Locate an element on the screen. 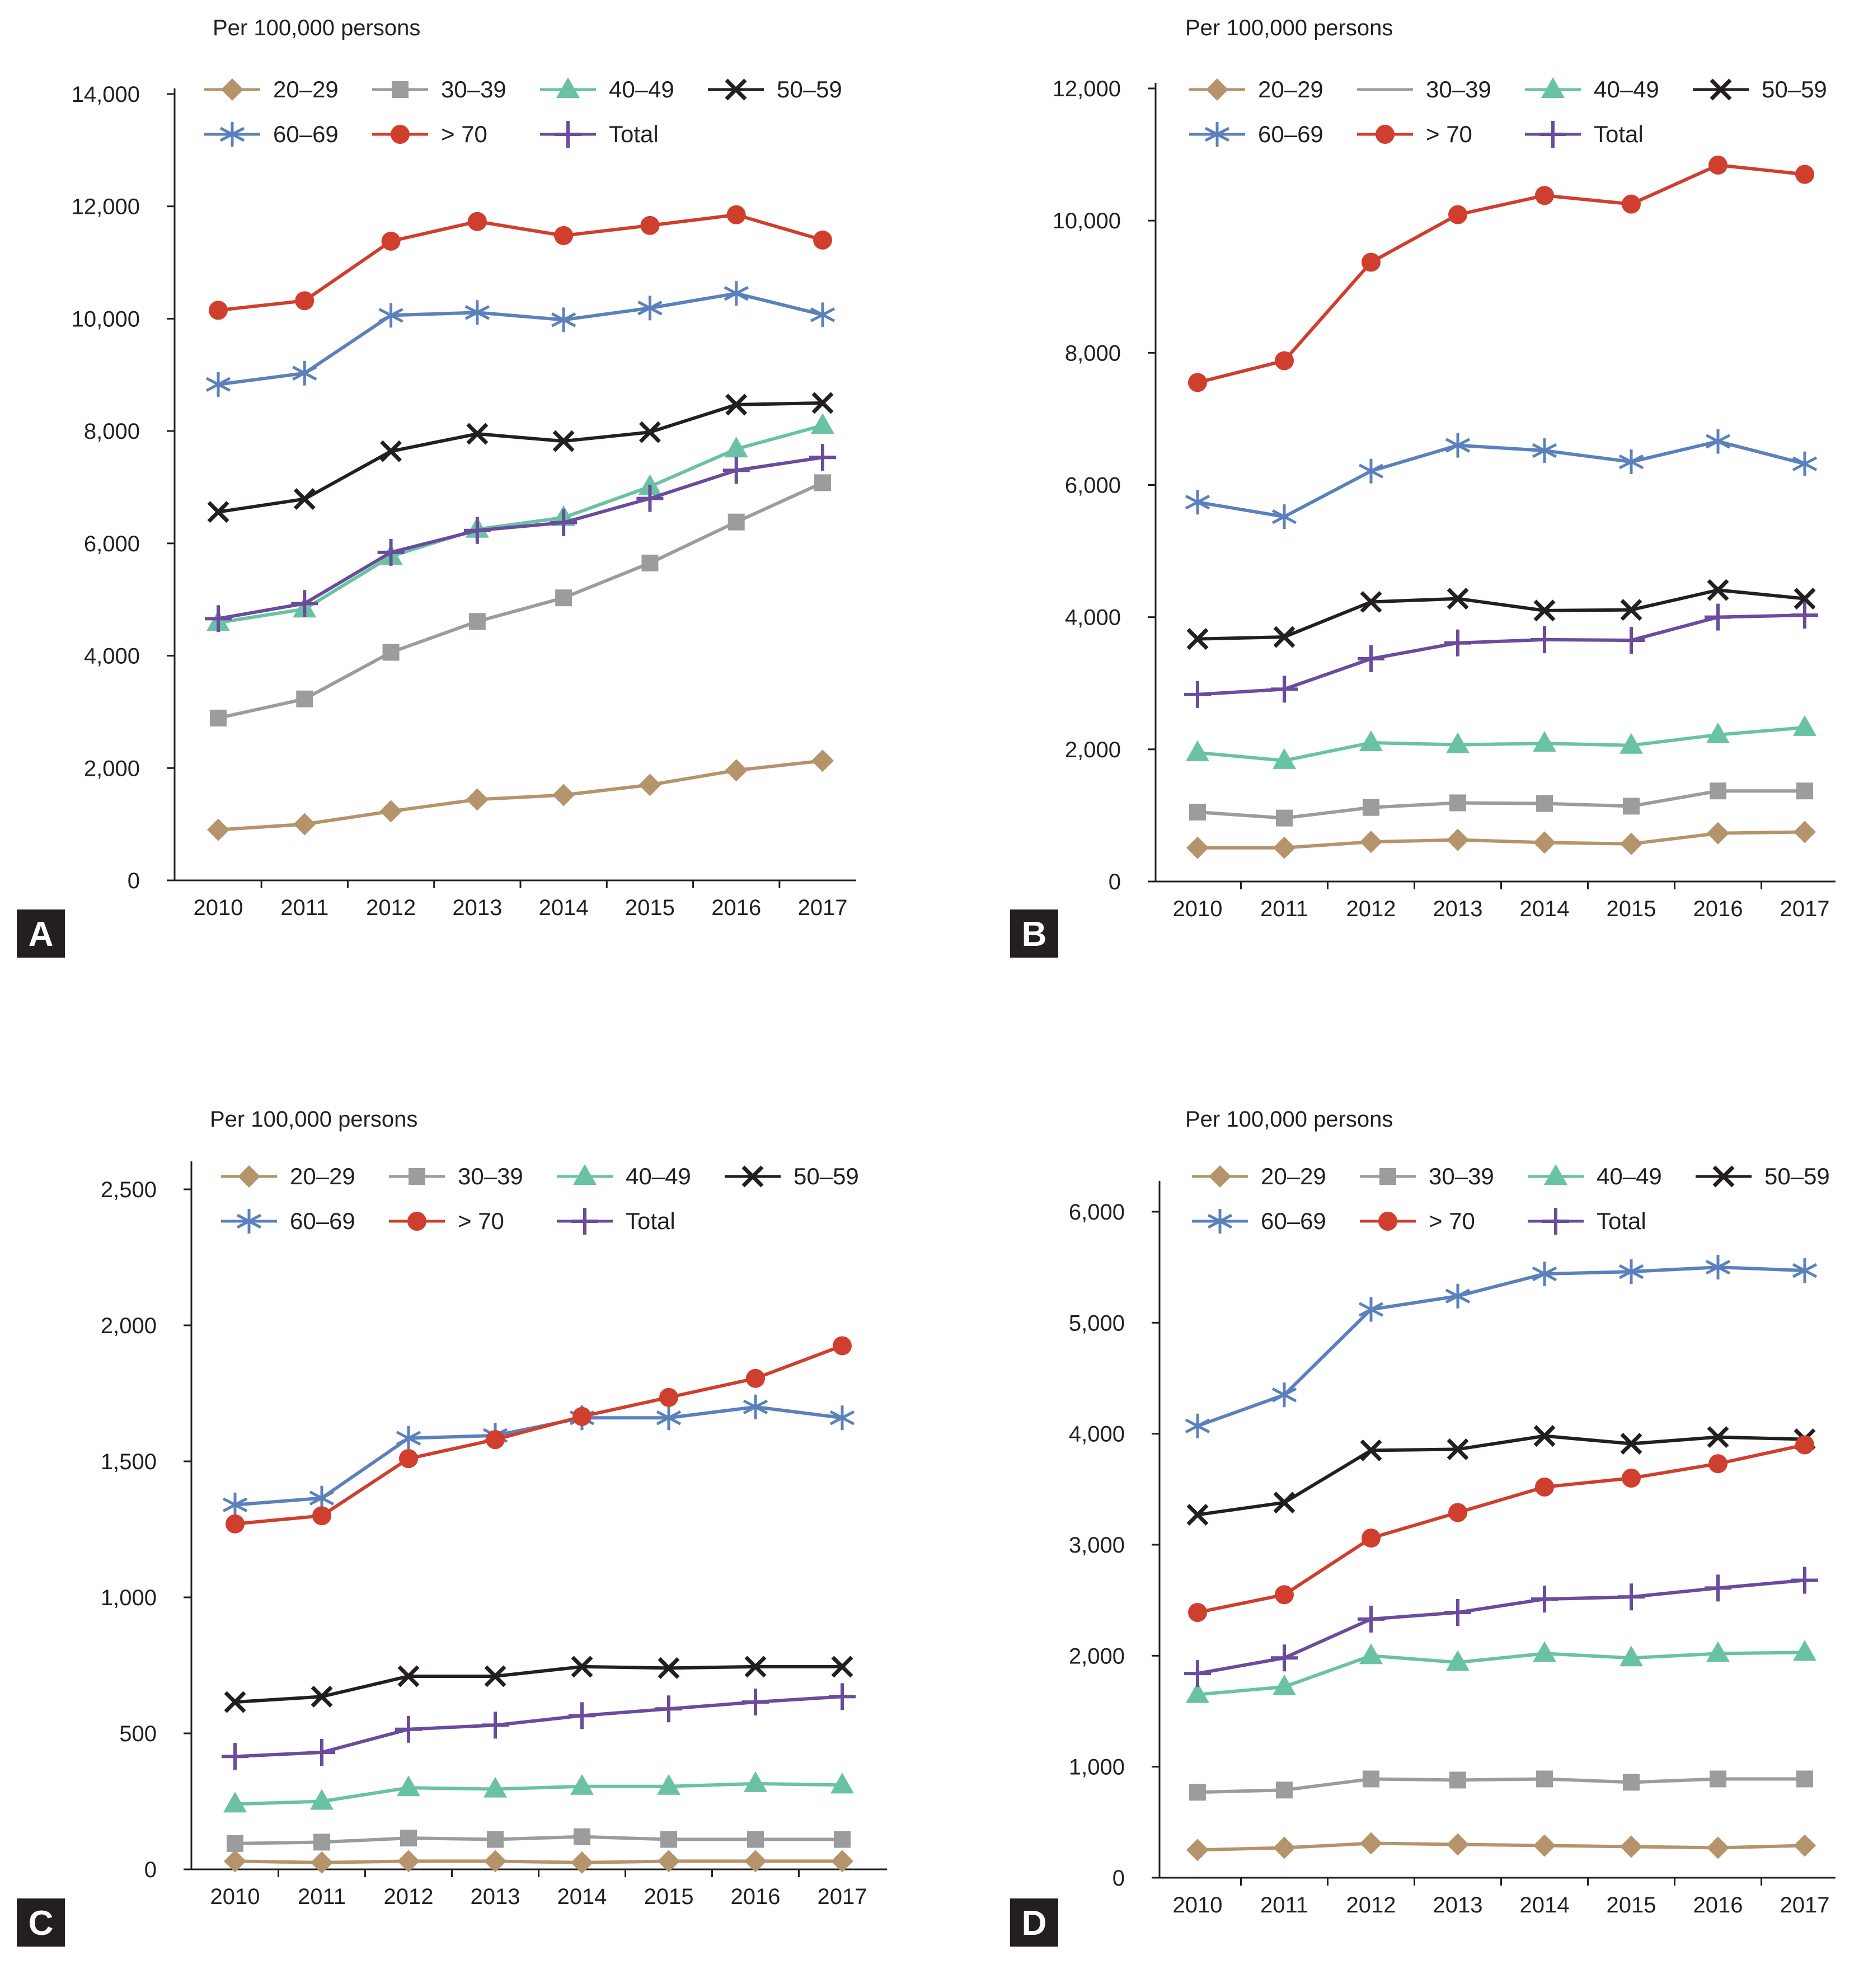 The image size is (1873, 1988). x-tick-label: 2011 is located at coordinates (1284, 909).